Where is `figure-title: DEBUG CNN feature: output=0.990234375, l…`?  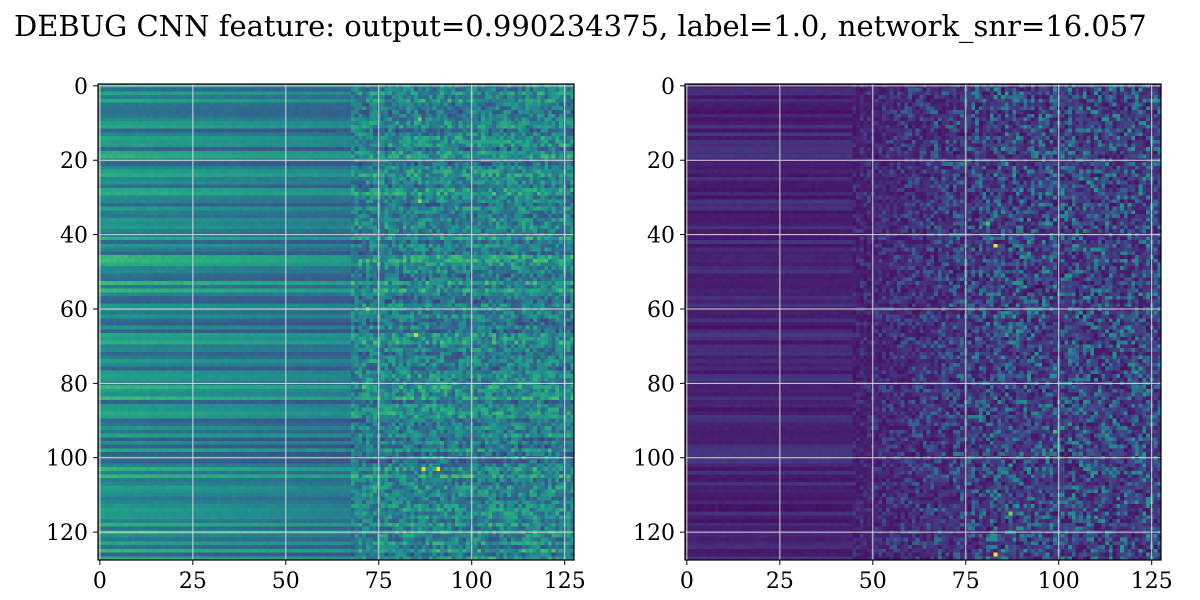
figure-title: DEBUG CNN feature: output=0.990234375, l… is located at coordinates (600, 26).